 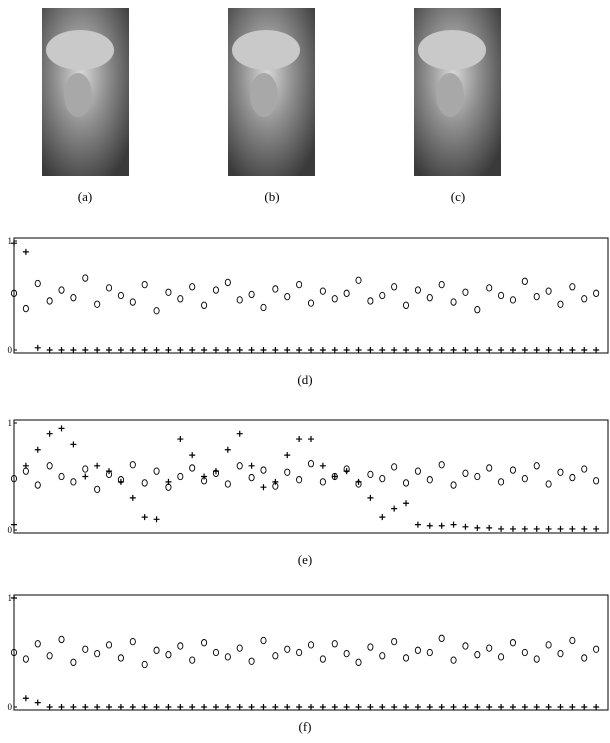 What do you see at coordinates (10, 241) in the screenshot?
I see `y-tick-label: 1` at bounding box center [10, 241].